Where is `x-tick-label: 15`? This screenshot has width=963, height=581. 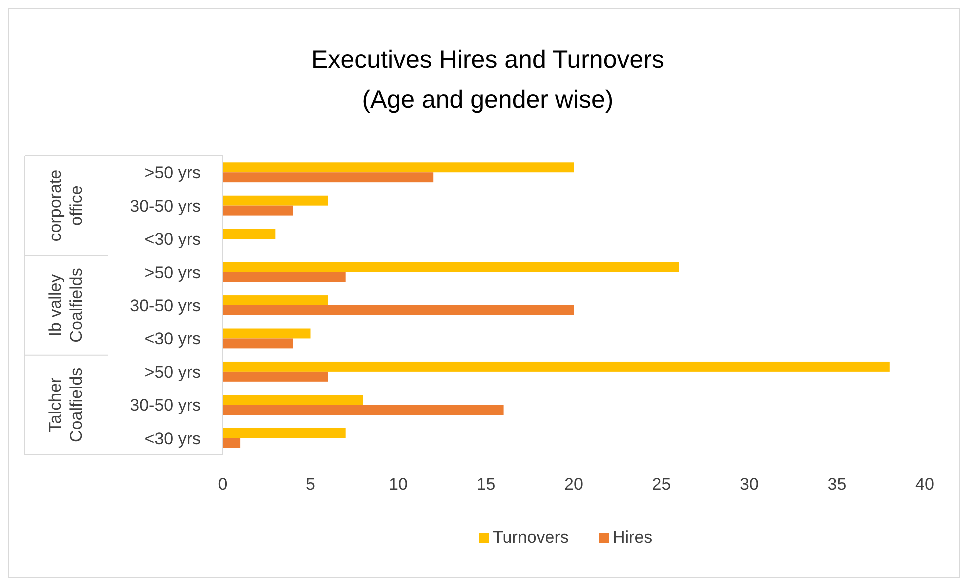
x-tick-label: 15 is located at coordinates (486, 484).